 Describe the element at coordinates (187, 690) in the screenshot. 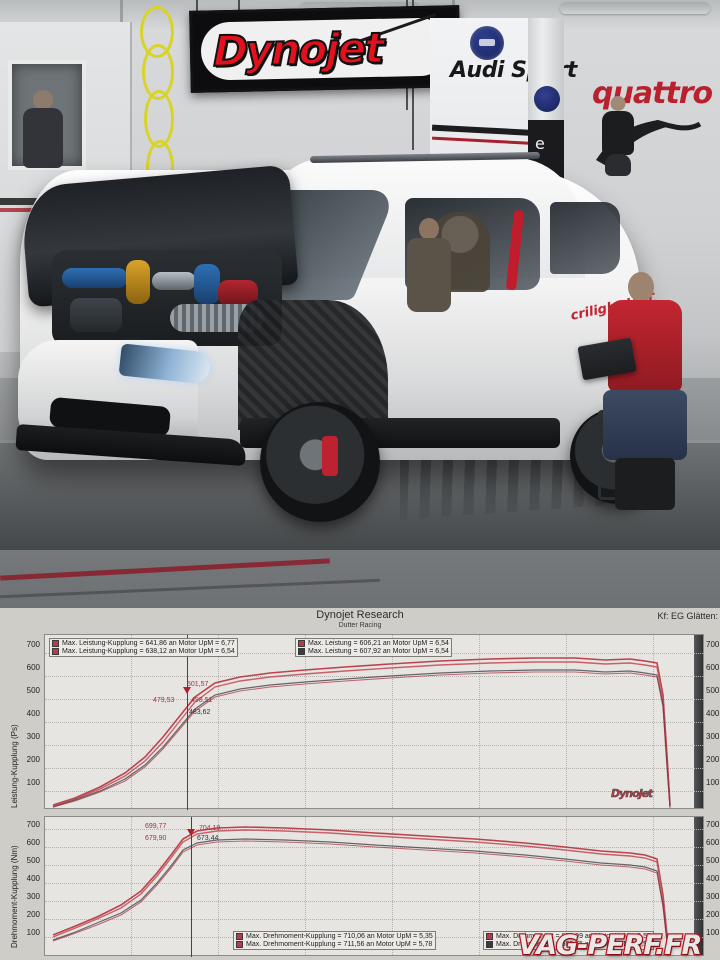

I see `power-cursor-marker` at that location.